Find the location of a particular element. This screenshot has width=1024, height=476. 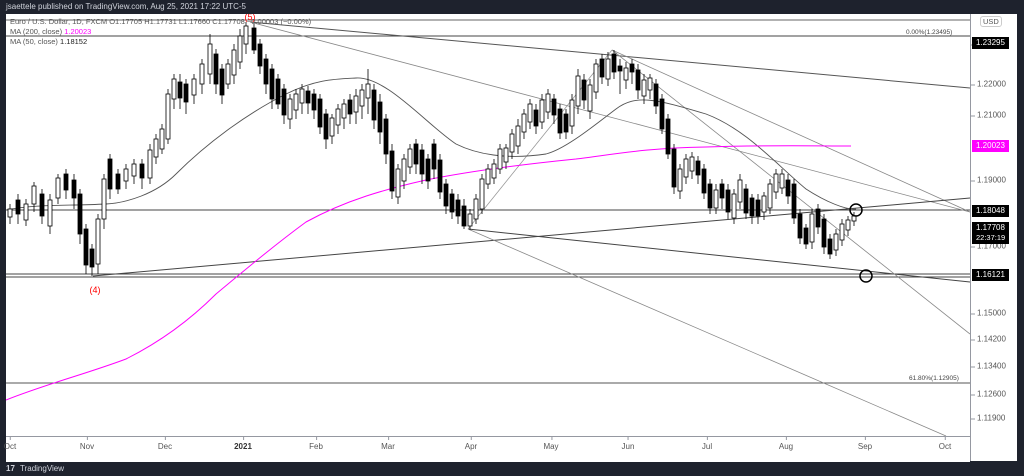

time-label: 2021 is located at coordinates (243, 444).